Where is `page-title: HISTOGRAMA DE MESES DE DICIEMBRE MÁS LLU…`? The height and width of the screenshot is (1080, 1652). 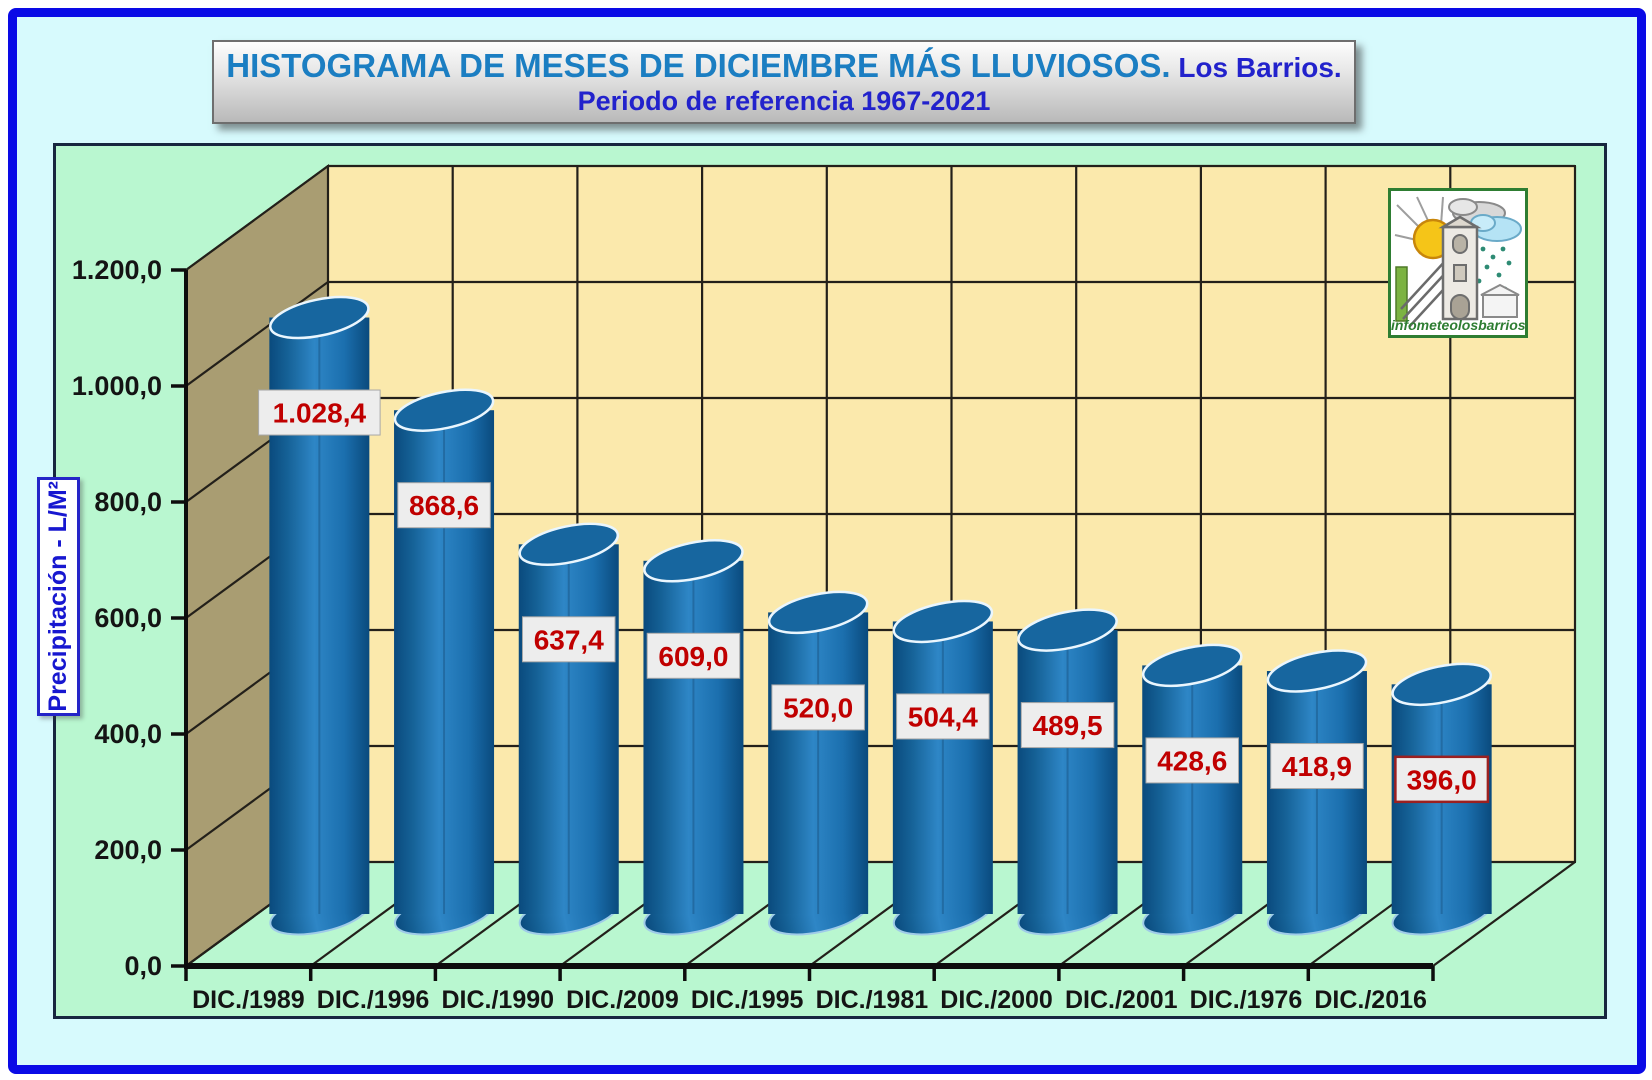
page-title: HISTOGRAMA DE MESES DE DICIEMBRE MÁS LLU… is located at coordinates (698, 65).